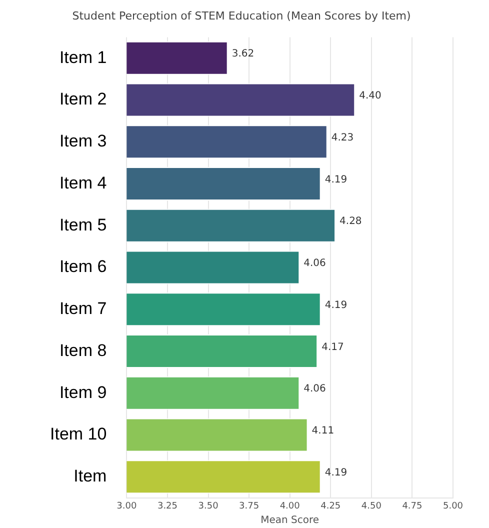 This screenshot has height=528, width=489. What do you see at coordinates (83, 392) in the screenshot?
I see `y-tick-label: Item 9` at bounding box center [83, 392].